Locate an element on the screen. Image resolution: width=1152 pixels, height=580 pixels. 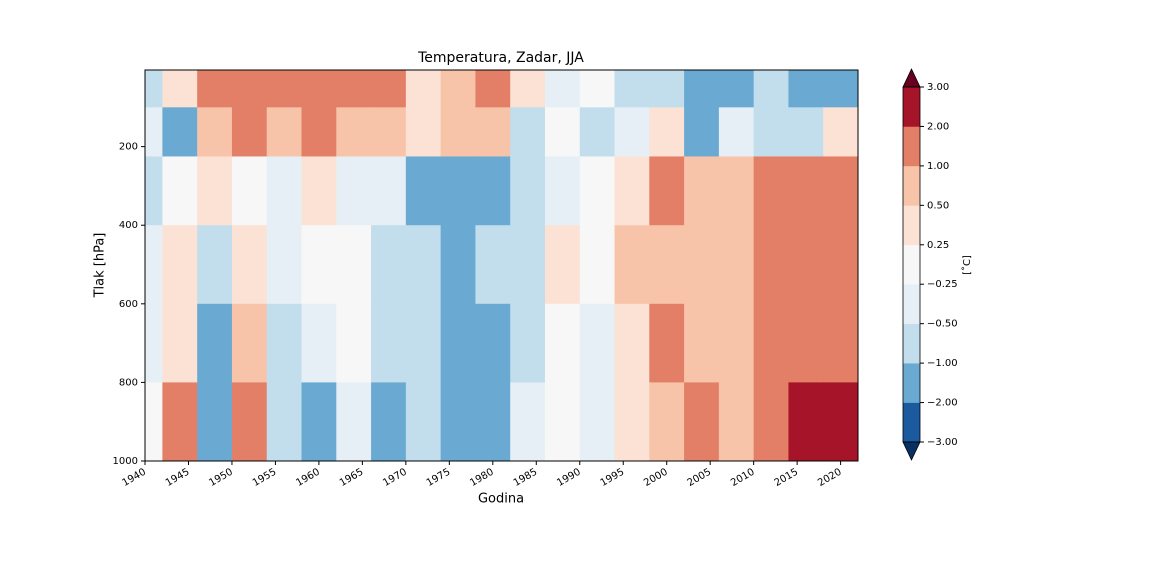
colorbar-tick-label: 0.25 is located at coordinates (938, 245).